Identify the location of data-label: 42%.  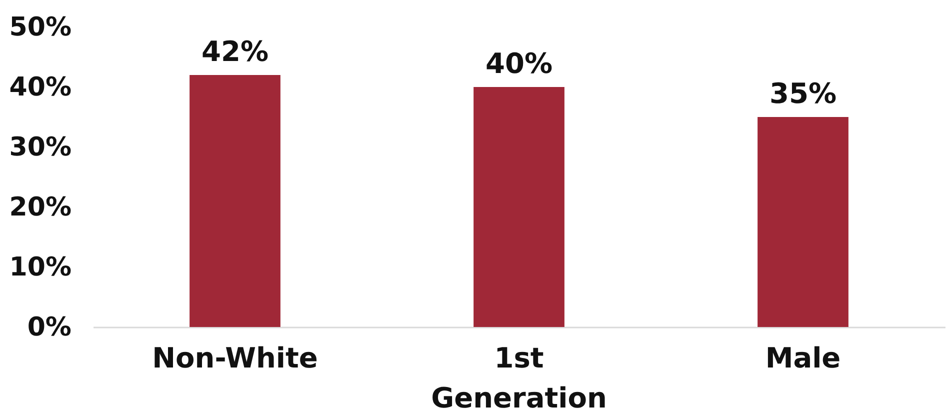
(235, 51).